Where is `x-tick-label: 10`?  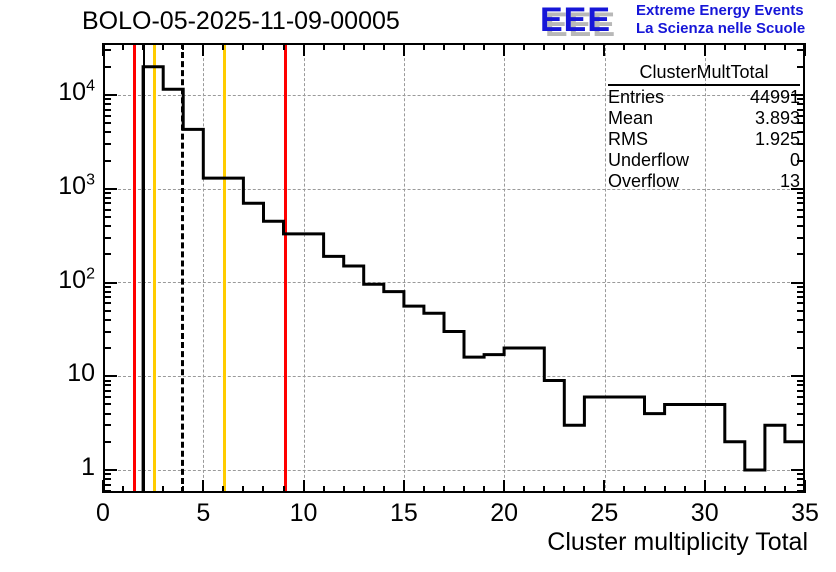 x-tick-label: 10 is located at coordinates (303, 513).